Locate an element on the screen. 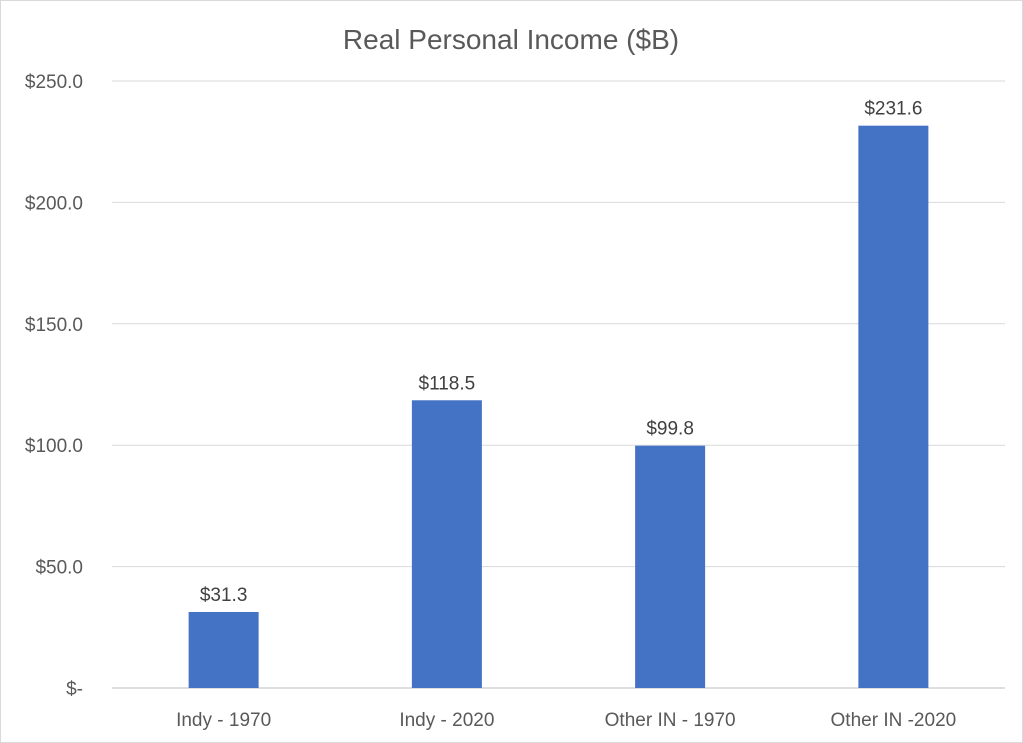 This screenshot has width=1023, height=743. x-category-label: Indy - 2020 is located at coordinates (446, 720).